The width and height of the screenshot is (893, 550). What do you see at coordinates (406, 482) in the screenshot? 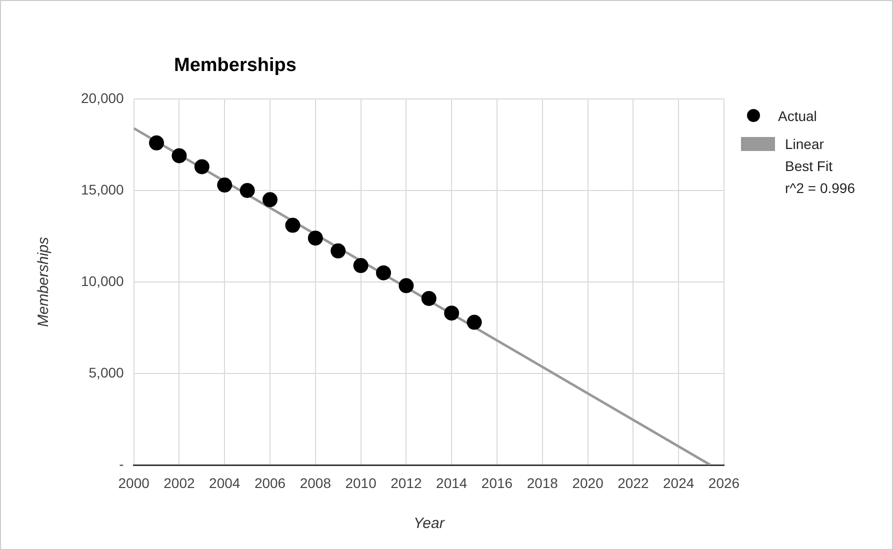
I see `x-tick-label: 2012` at bounding box center [406, 482].